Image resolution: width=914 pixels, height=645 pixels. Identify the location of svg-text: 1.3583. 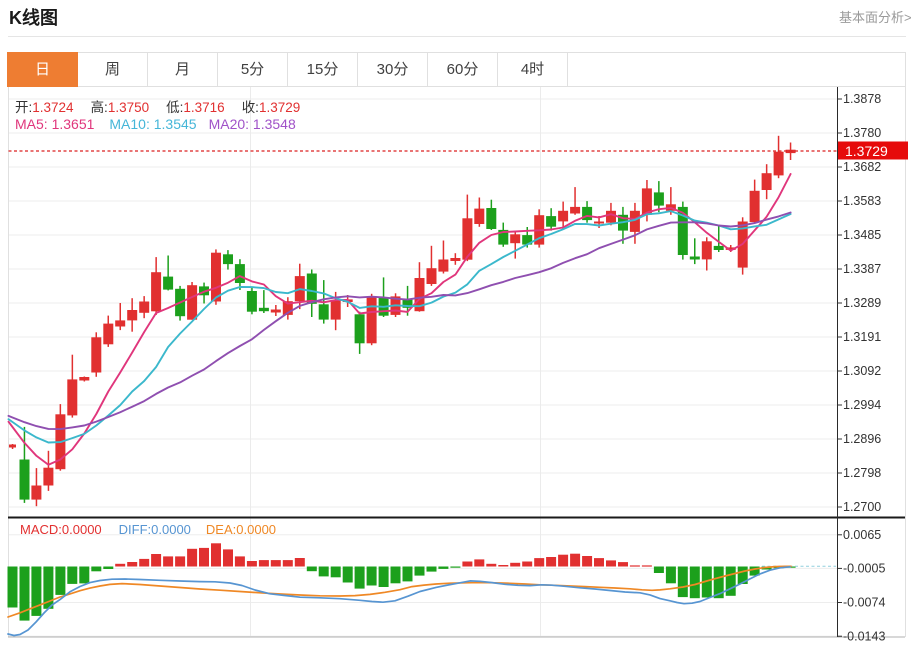
(862, 201).